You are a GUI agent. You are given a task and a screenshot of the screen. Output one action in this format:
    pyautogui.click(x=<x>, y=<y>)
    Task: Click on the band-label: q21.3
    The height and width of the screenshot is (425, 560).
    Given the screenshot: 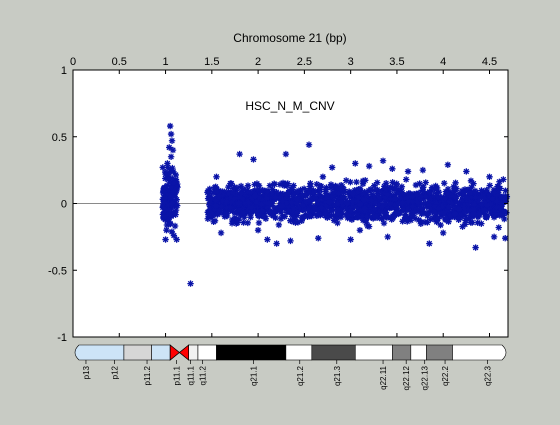 What is the action you would take?
    pyautogui.click(x=337, y=375)
    